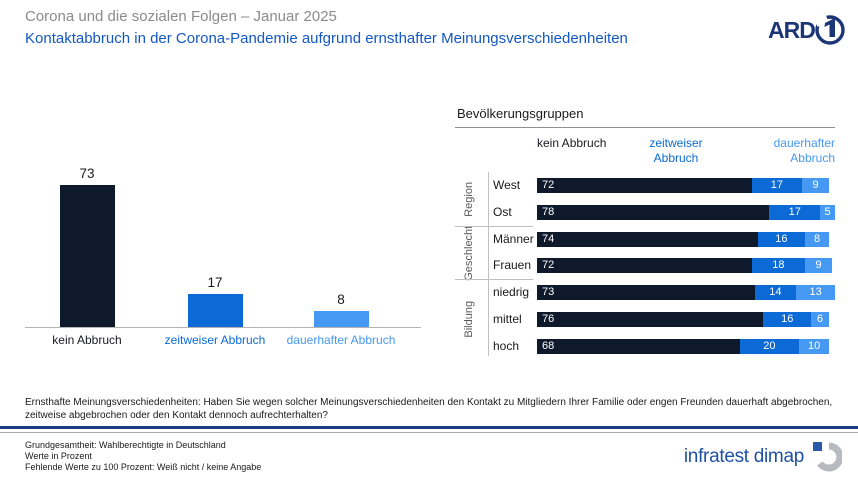  What do you see at coordinates (572, 143) in the screenshot?
I see `column-header: kein Abbruch` at bounding box center [572, 143].